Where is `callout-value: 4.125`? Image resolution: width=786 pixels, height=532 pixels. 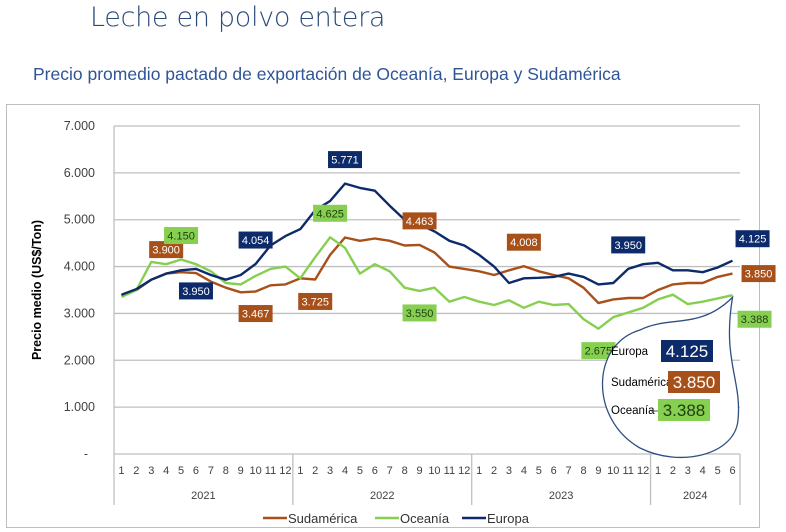 callout-value: 4.125 is located at coordinates (687, 351).